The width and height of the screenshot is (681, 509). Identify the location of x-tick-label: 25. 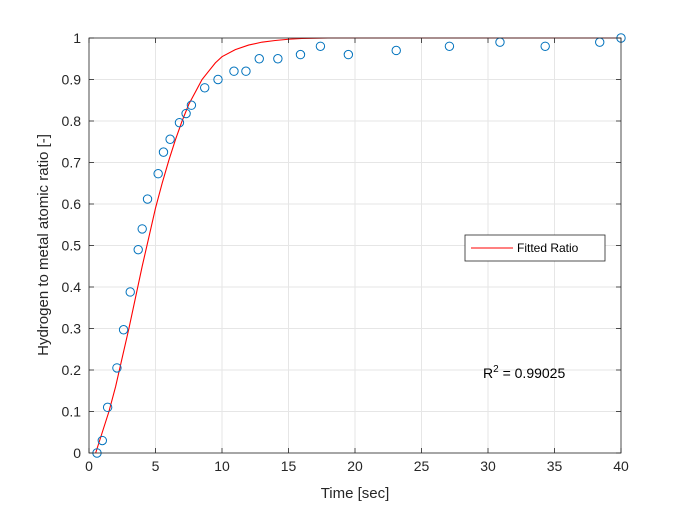
(422, 466).